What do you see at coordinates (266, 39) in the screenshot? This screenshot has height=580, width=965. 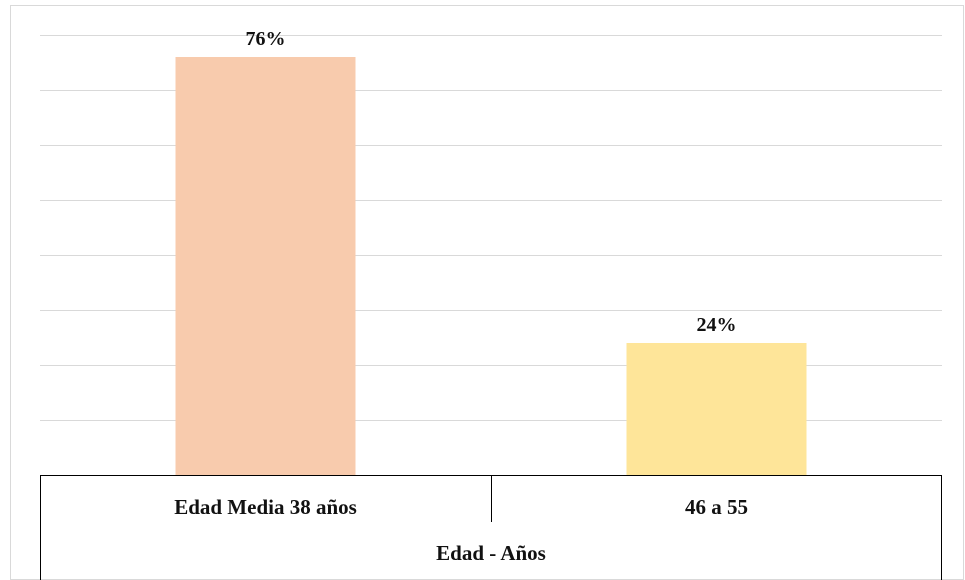 I see `data-label-1: 76%` at bounding box center [266, 39].